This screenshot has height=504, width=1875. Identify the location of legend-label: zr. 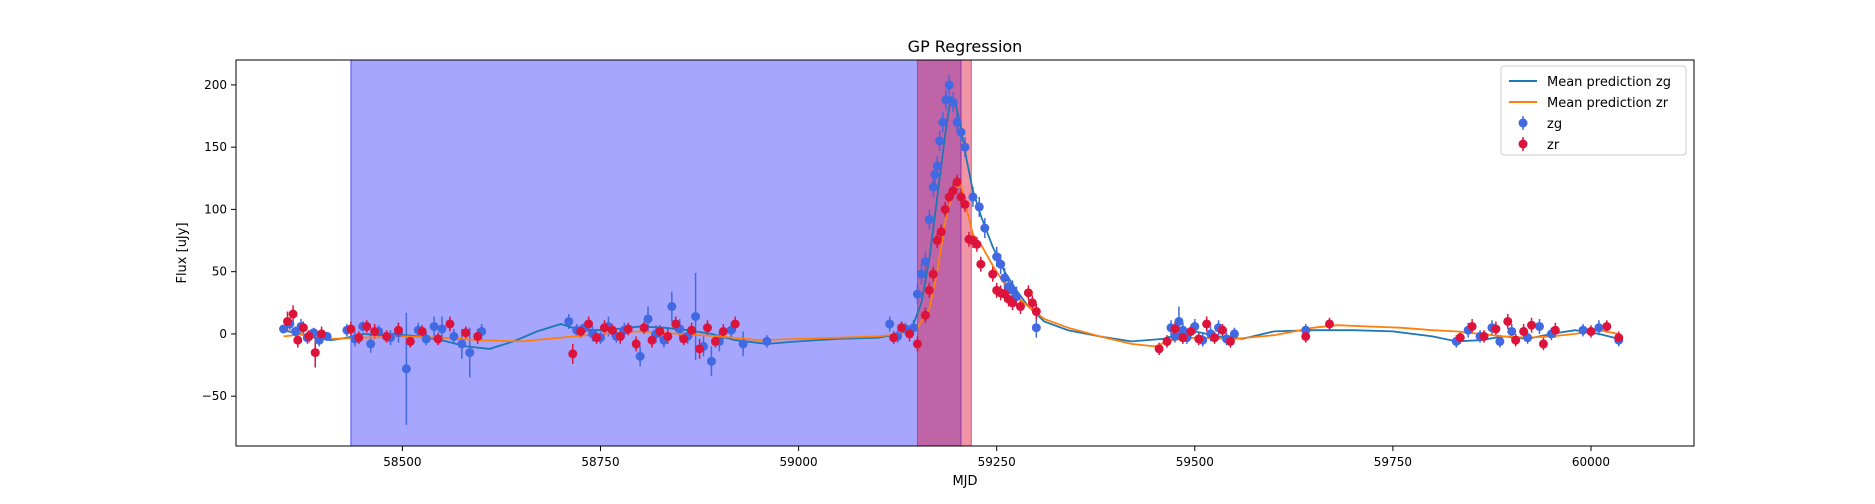
(1553, 145).